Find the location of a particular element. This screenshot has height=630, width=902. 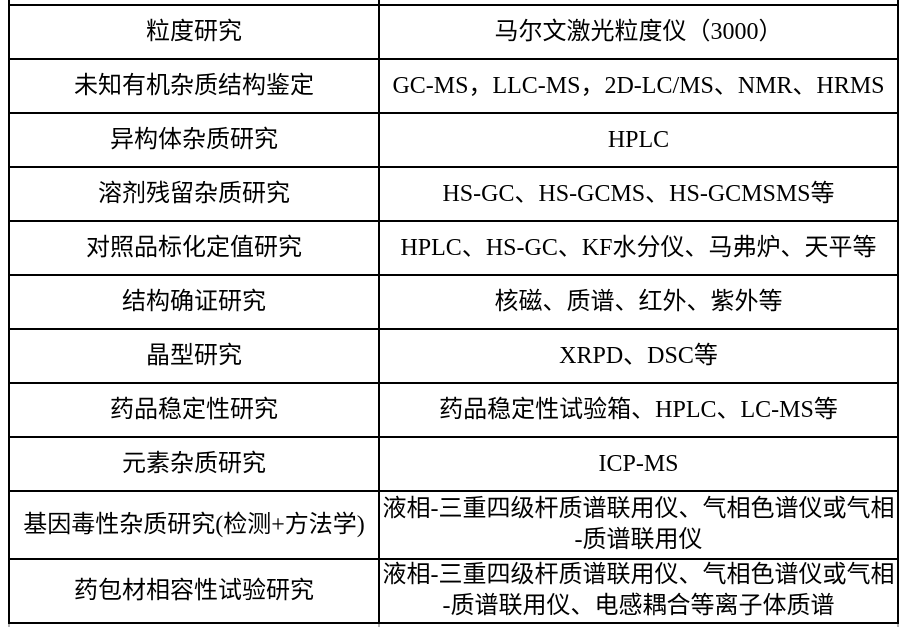

table-row: 元素杂质研究 ICP-MS is located at coordinates (453, 464).